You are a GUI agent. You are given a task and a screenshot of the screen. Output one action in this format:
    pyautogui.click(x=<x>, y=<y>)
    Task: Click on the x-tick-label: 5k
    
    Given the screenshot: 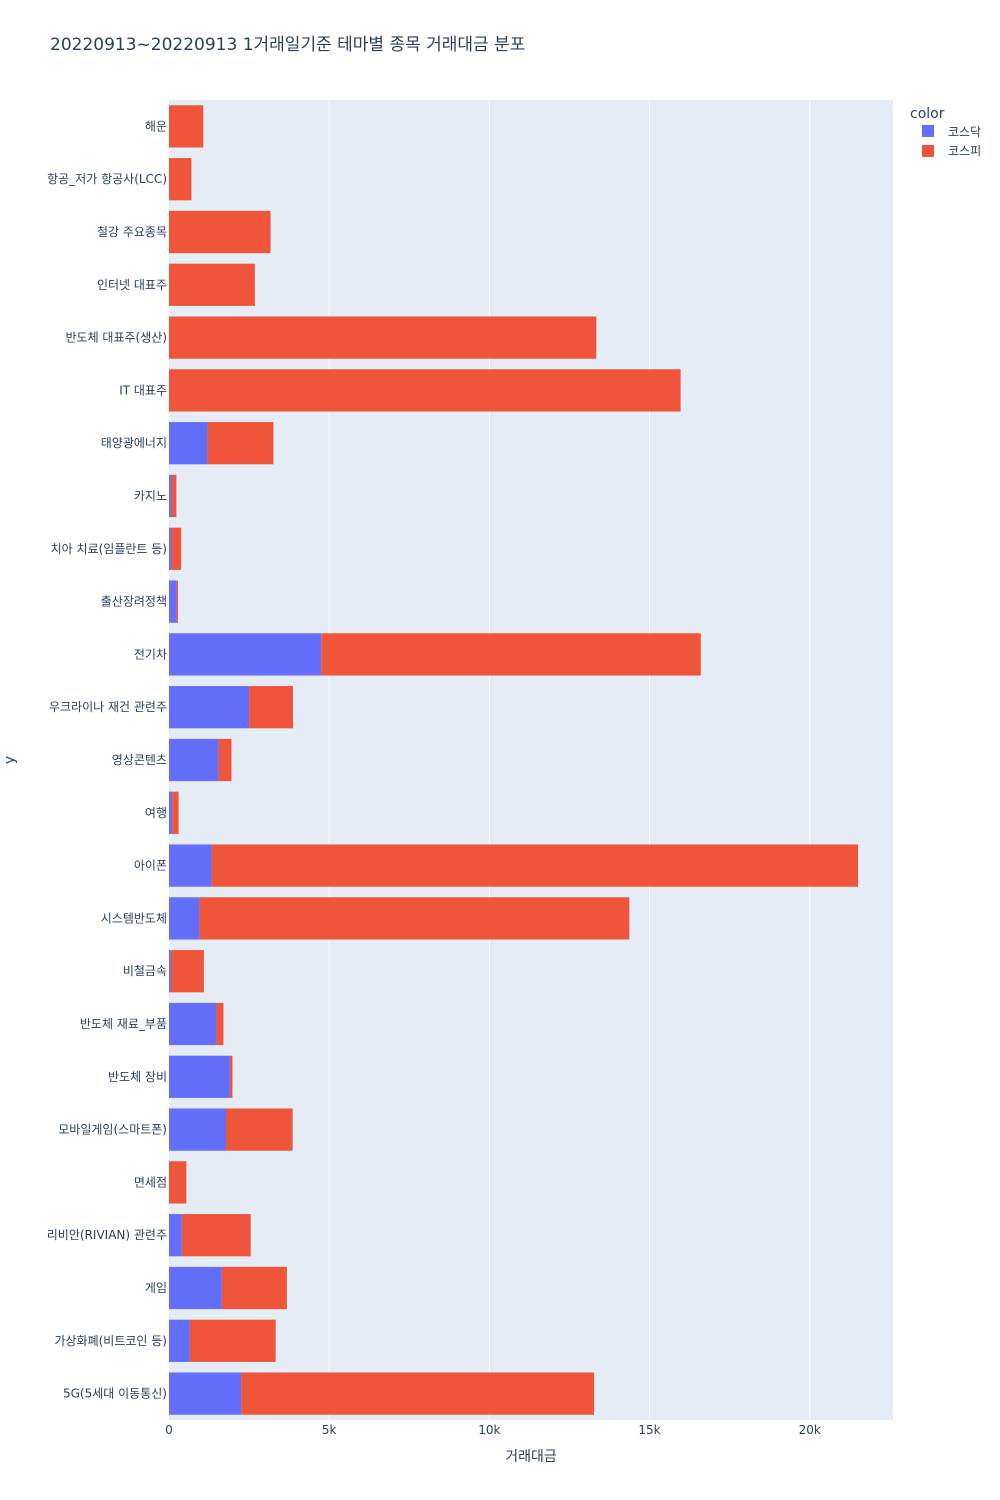 What is the action you would take?
    pyautogui.click(x=329, y=1430)
    